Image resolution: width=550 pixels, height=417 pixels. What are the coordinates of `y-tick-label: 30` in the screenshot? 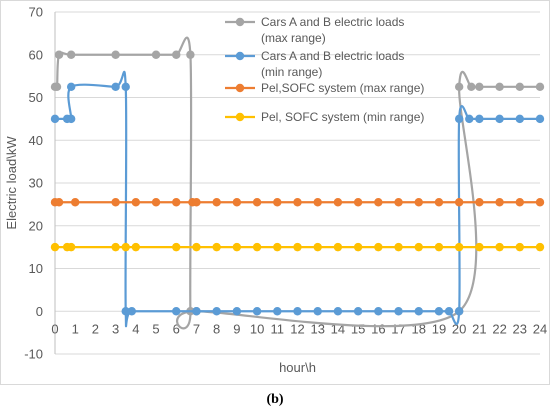 It's located at (36, 183).